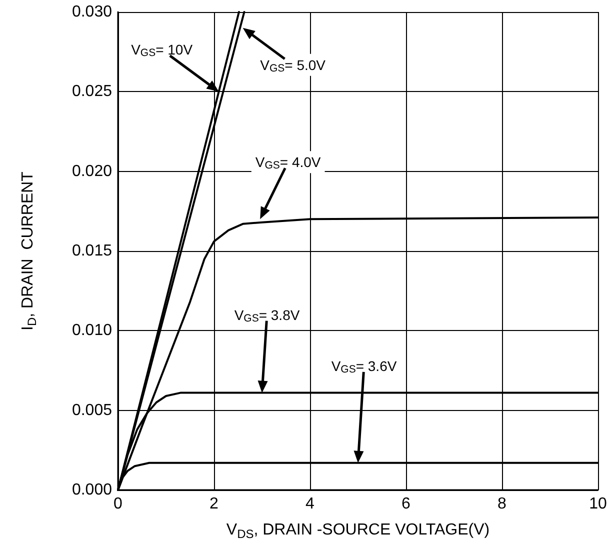  Describe the element at coordinates (92, 490) in the screenshot. I see `y-tick-label: 0.000` at that location.